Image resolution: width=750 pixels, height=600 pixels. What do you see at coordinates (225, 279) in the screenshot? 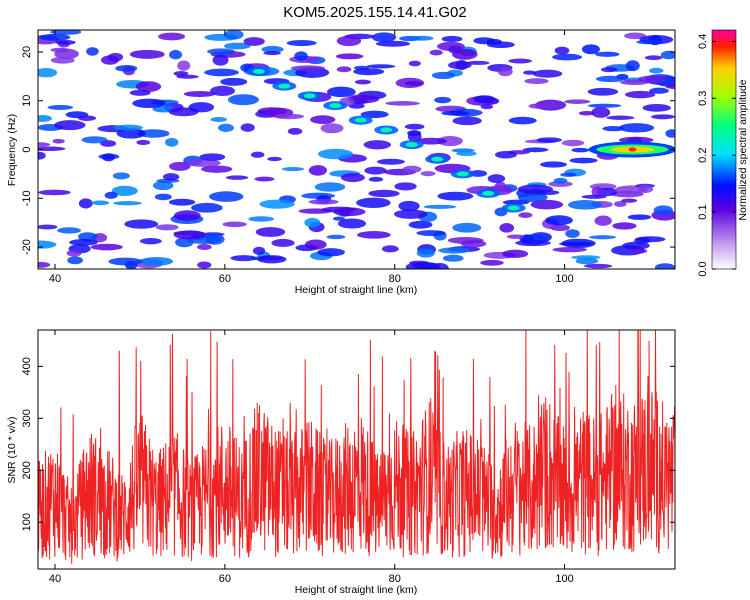
I see `spectrogram-x-tick-label: 60` at bounding box center [225, 279].